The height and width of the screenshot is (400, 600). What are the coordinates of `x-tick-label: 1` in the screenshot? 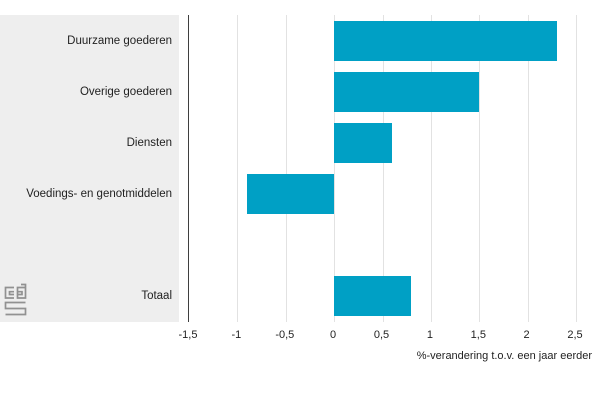 It's located at (429, 335).